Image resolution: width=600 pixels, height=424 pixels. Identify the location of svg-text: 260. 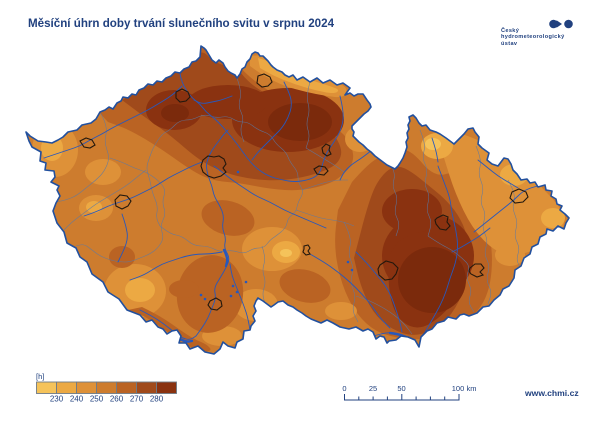
(117, 399).